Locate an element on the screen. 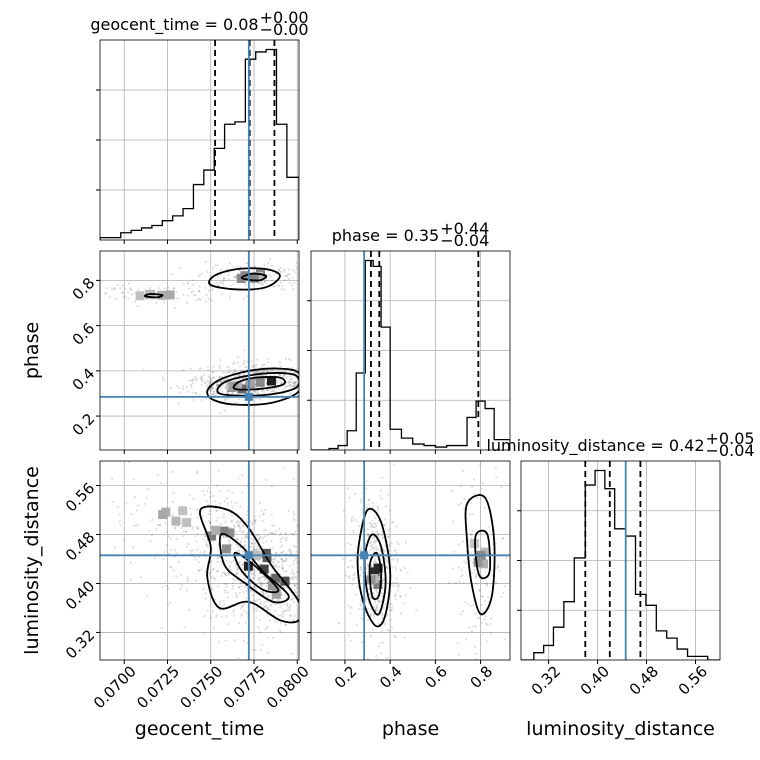  panel-title-sup: +0.44 is located at coordinates (464, 228).